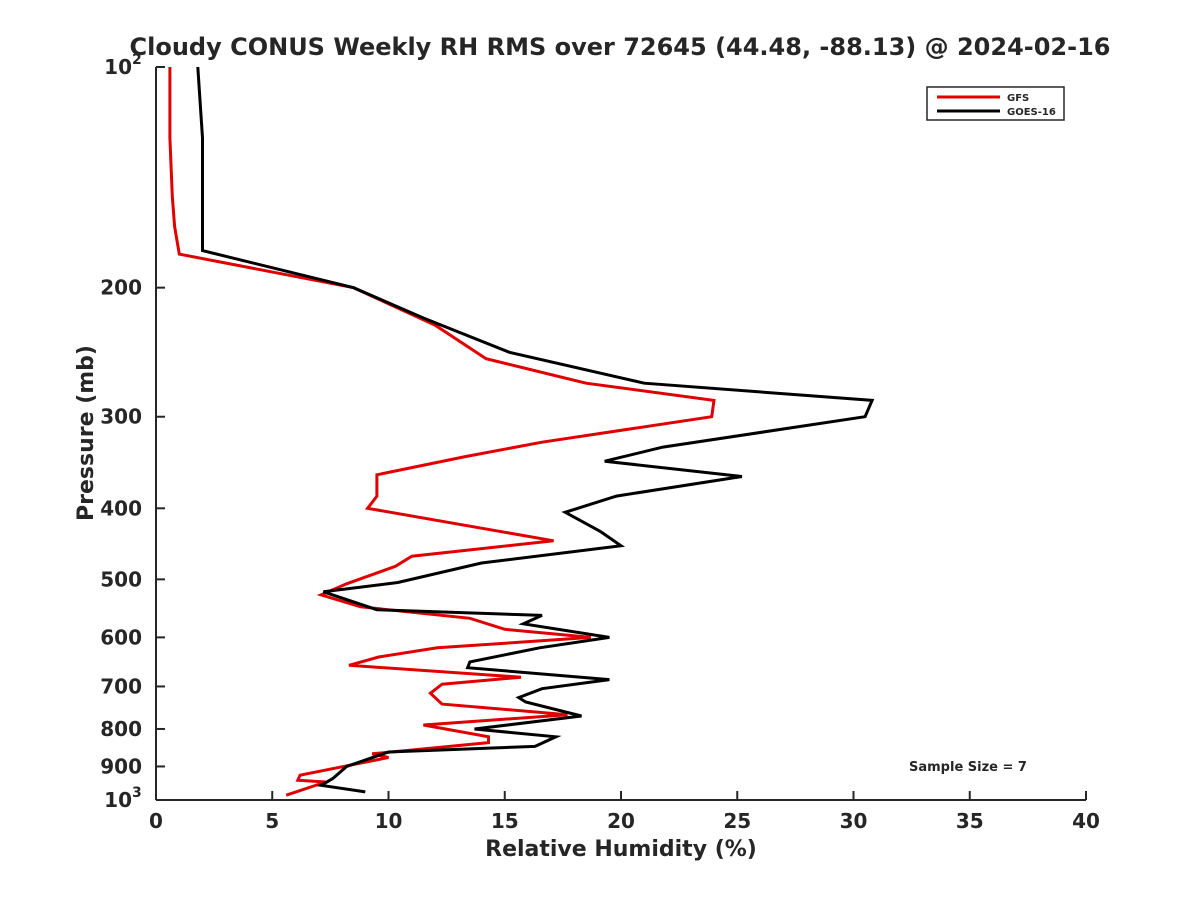 The height and width of the screenshot is (900, 1200). Describe the element at coordinates (1031, 112) in the screenshot. I see `legend-label: GOES-16` at that location.